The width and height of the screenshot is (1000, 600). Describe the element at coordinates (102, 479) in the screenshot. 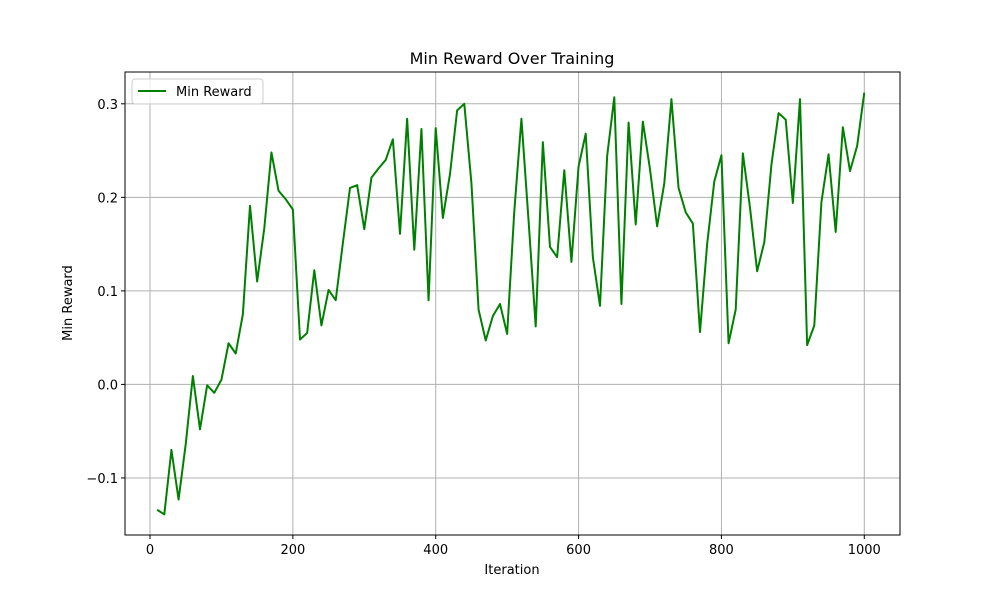

I see `y-tick-label: −0.1` at that location.